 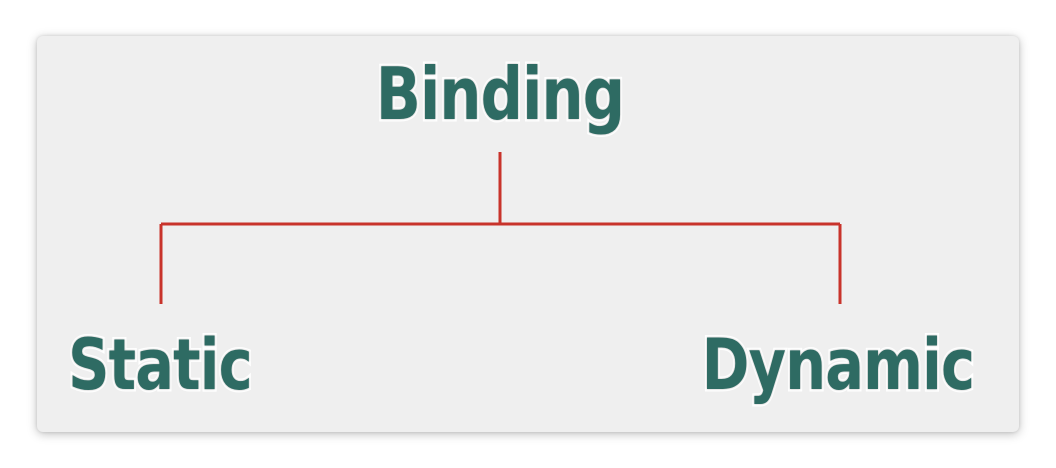 I want to click on root-node-label: Binding, so click(x=500, y=94).